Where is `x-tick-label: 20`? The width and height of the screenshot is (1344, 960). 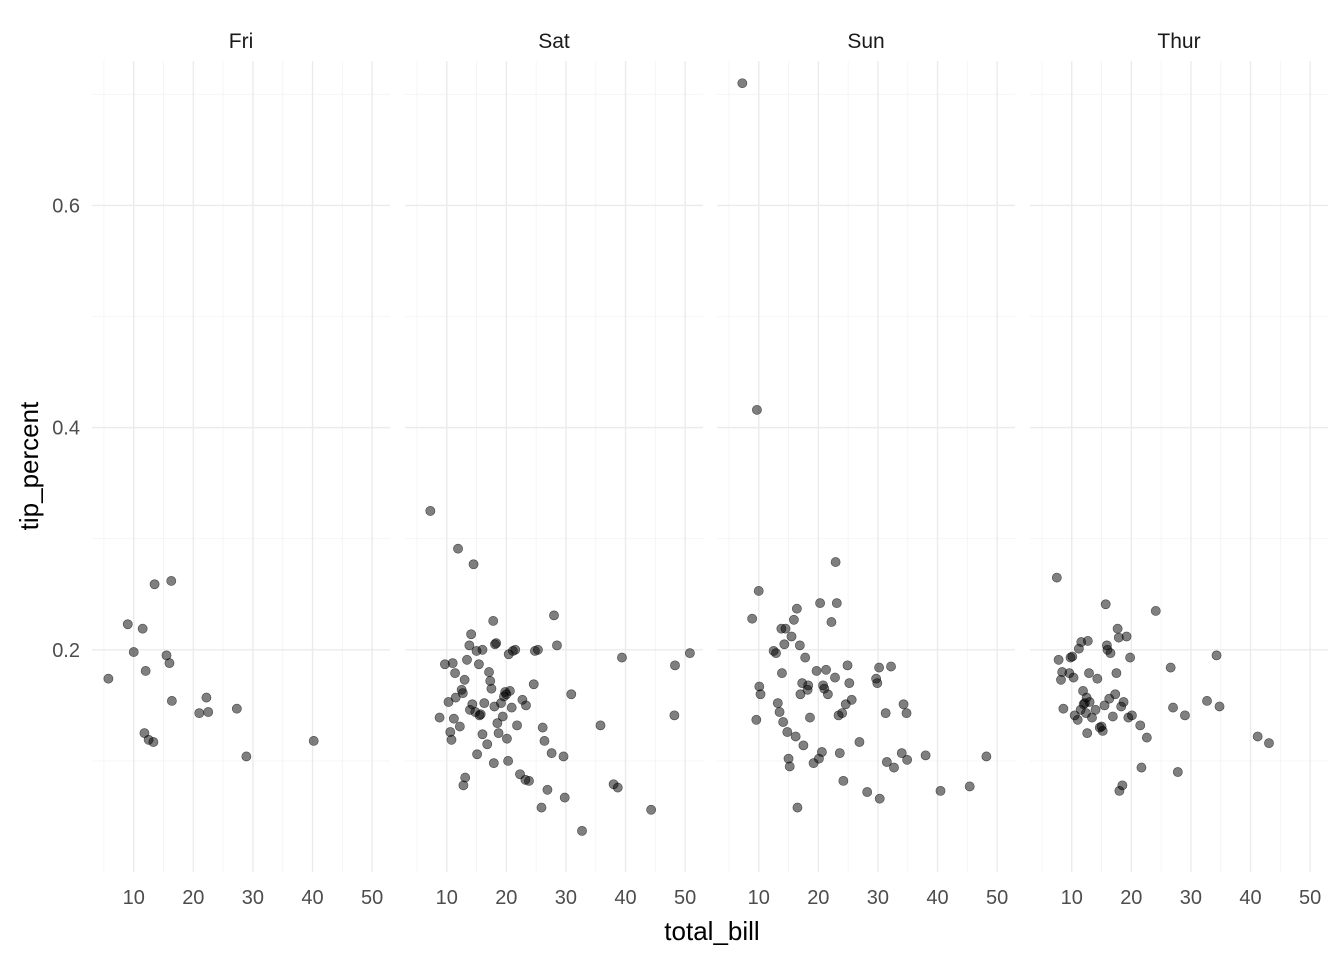 x-tick-label: 20 is located at coordinates (1131, 898).